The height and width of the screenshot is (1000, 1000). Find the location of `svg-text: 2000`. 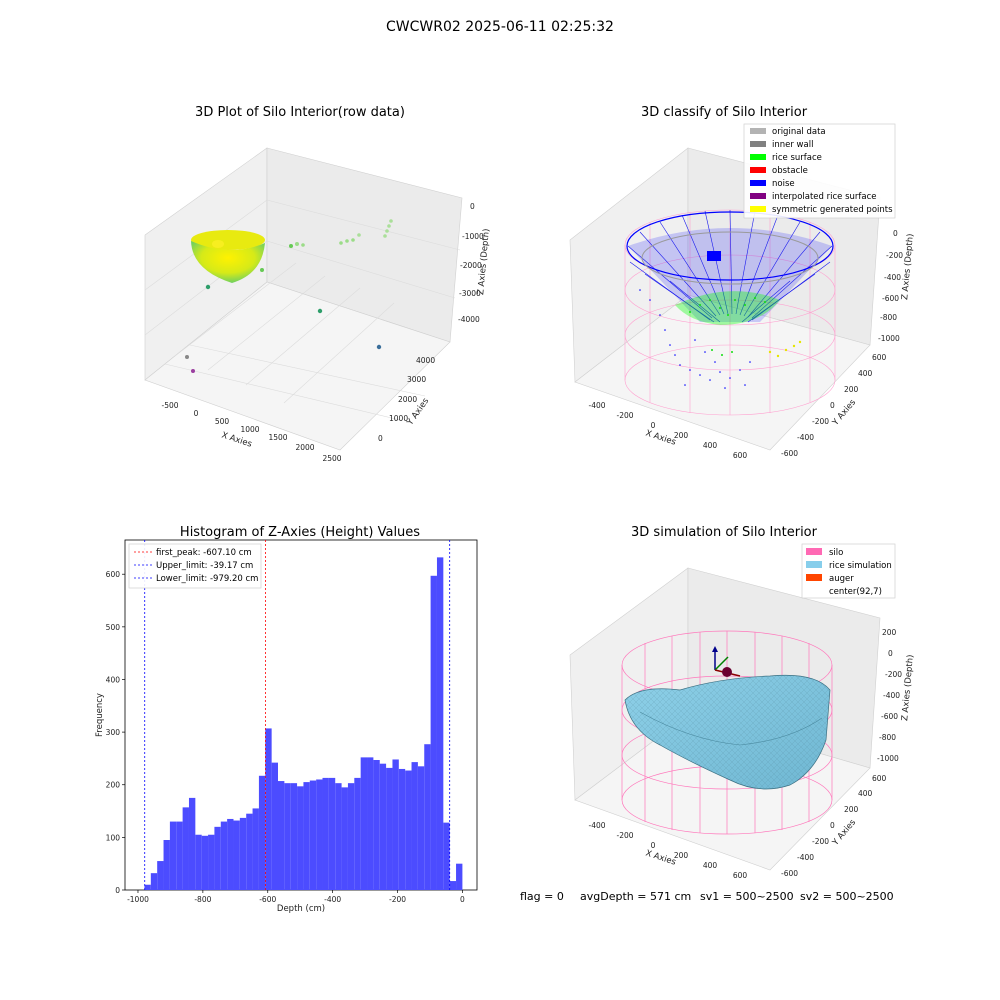

svg-text: 2000 is located at coordinates (407, 399).